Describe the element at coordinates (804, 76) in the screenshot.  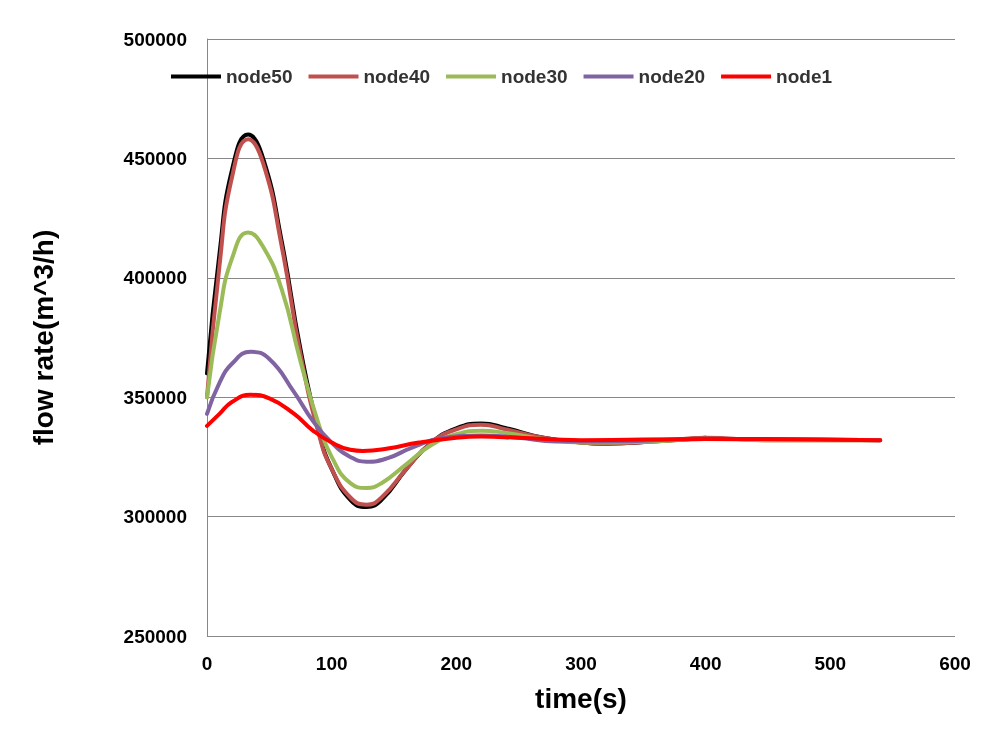
I see `legend-label: node1` at that location.